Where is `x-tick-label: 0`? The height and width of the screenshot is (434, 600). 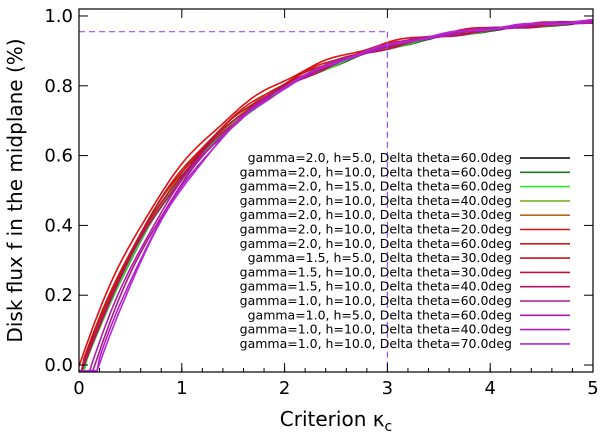 x-tick-label: 0 is located at coordinates (78, 388).